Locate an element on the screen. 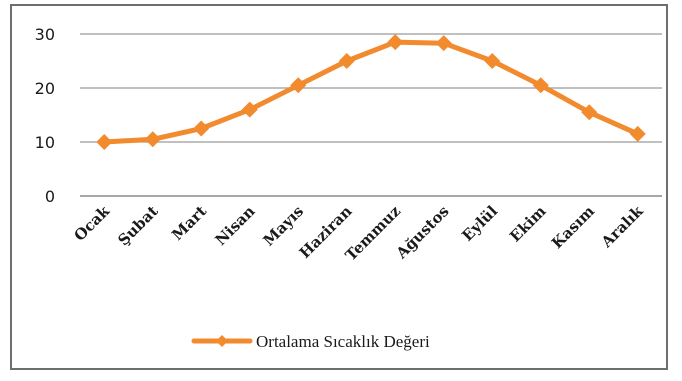  x-tick-label: Şubat is located at coordinates (137, 225).